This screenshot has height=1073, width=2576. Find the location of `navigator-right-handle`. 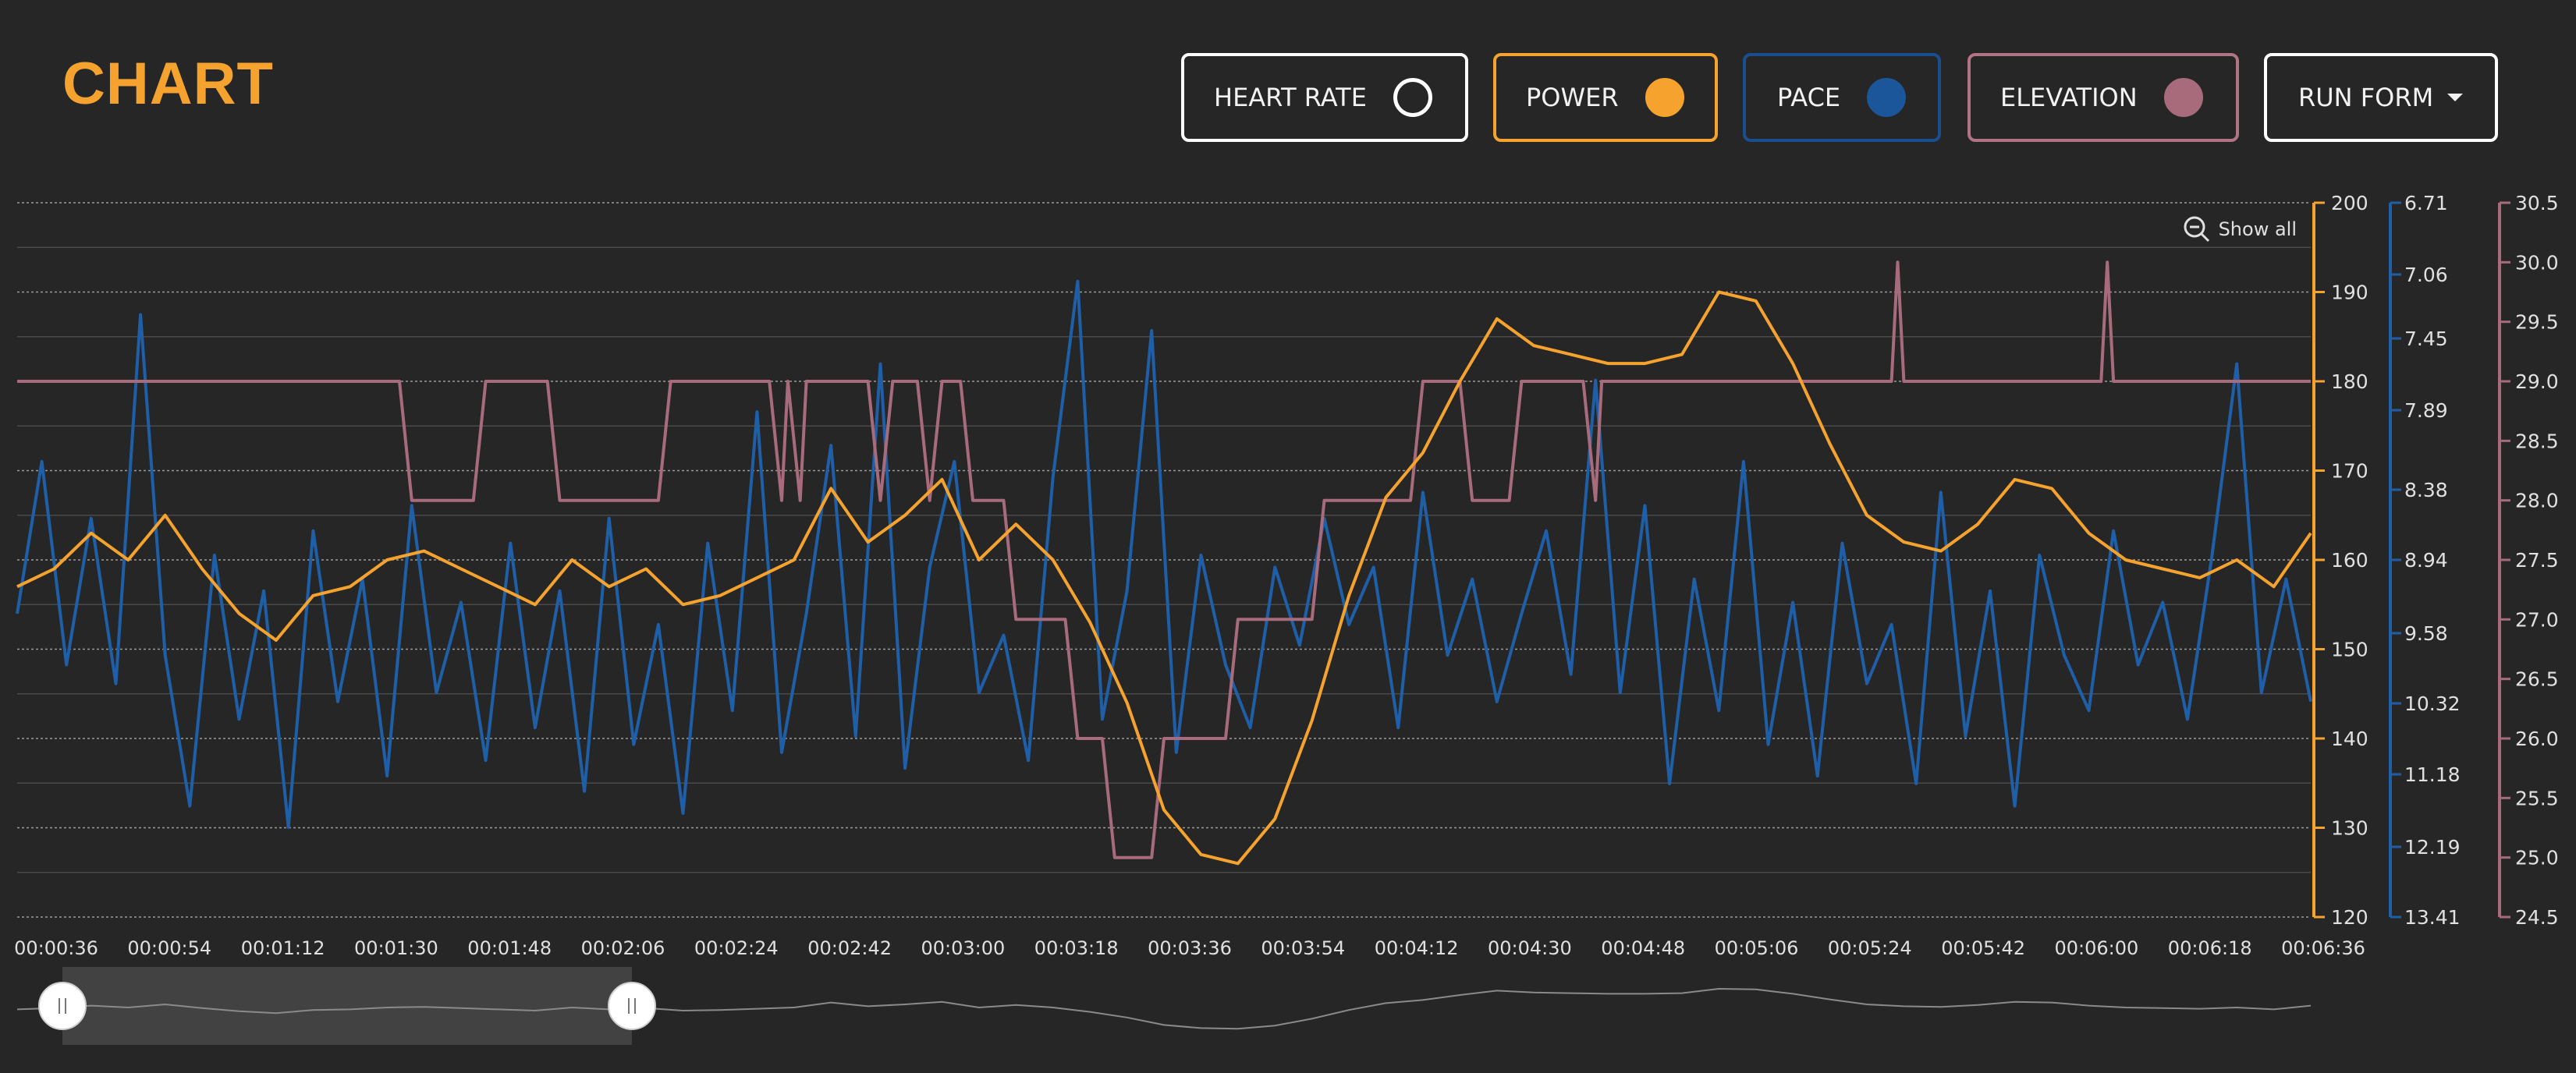

navigator-right-handle is located at coordinates (632, 1006).